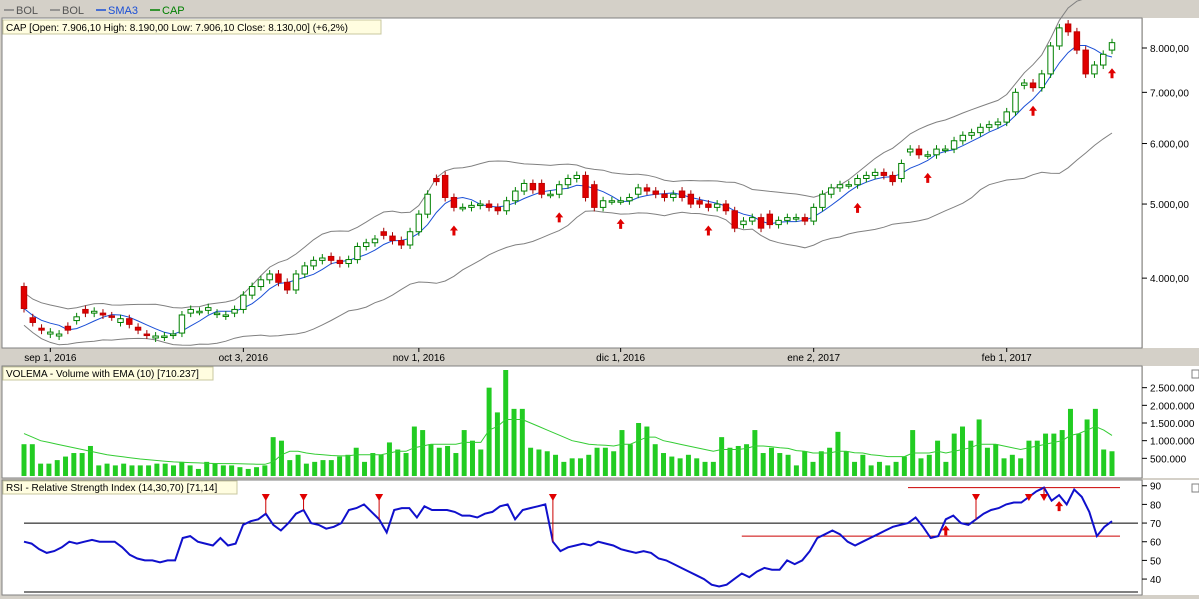 This screenshot has height=599, width=1199. What do you see at coordinates (123, 11) in the screenshot?
I see `legend-label-2: SMA3` at bounding box center [123, 11].